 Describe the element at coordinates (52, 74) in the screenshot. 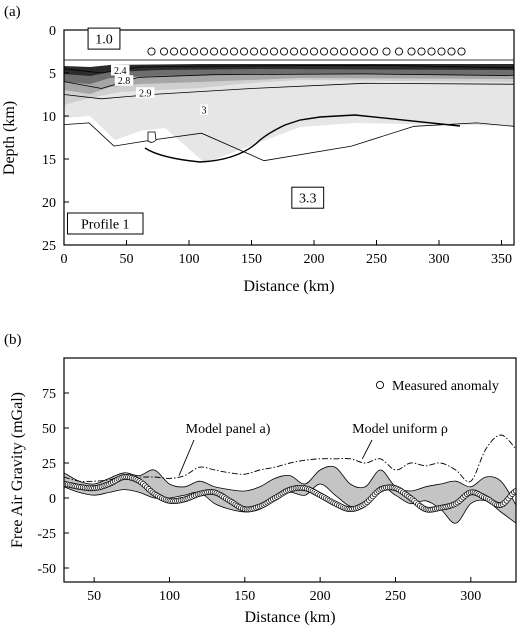

I see `y-tick-label: 5` at that location.